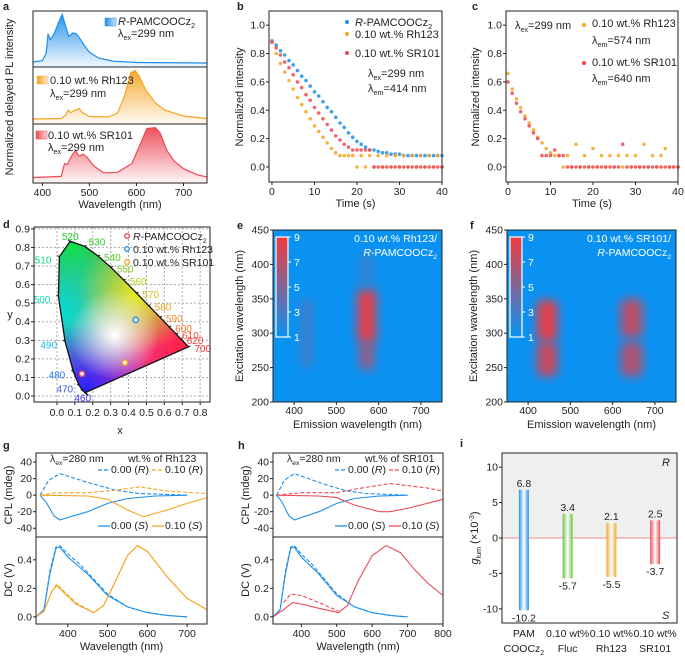 This screenshot has height=666, width=685. Describe the element at coordinates (152, 34) in the screenshot. I see `text-segment: =299 nm` at that location.